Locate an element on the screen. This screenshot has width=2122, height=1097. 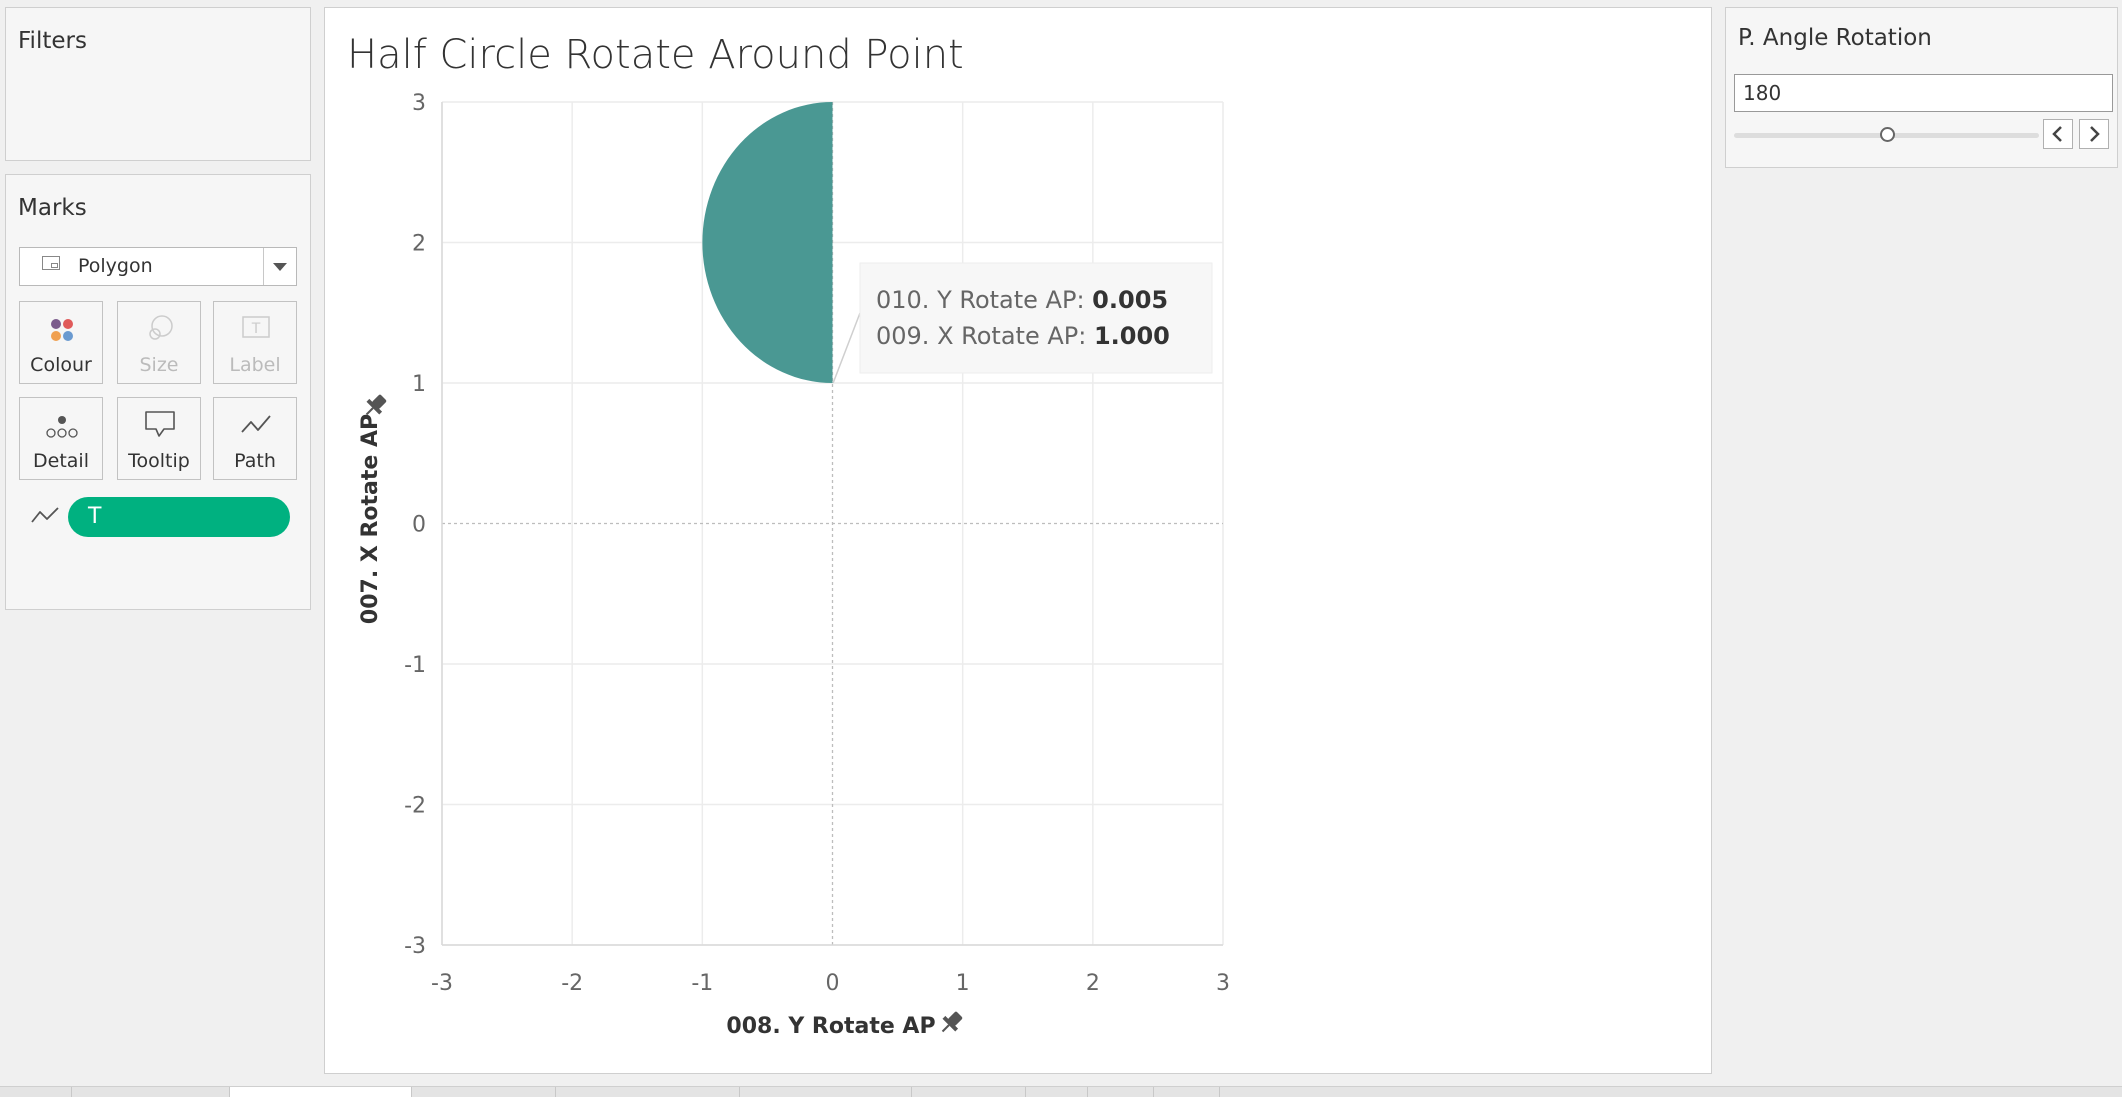
detail-button: Detail is located at coordinates (61, 438).